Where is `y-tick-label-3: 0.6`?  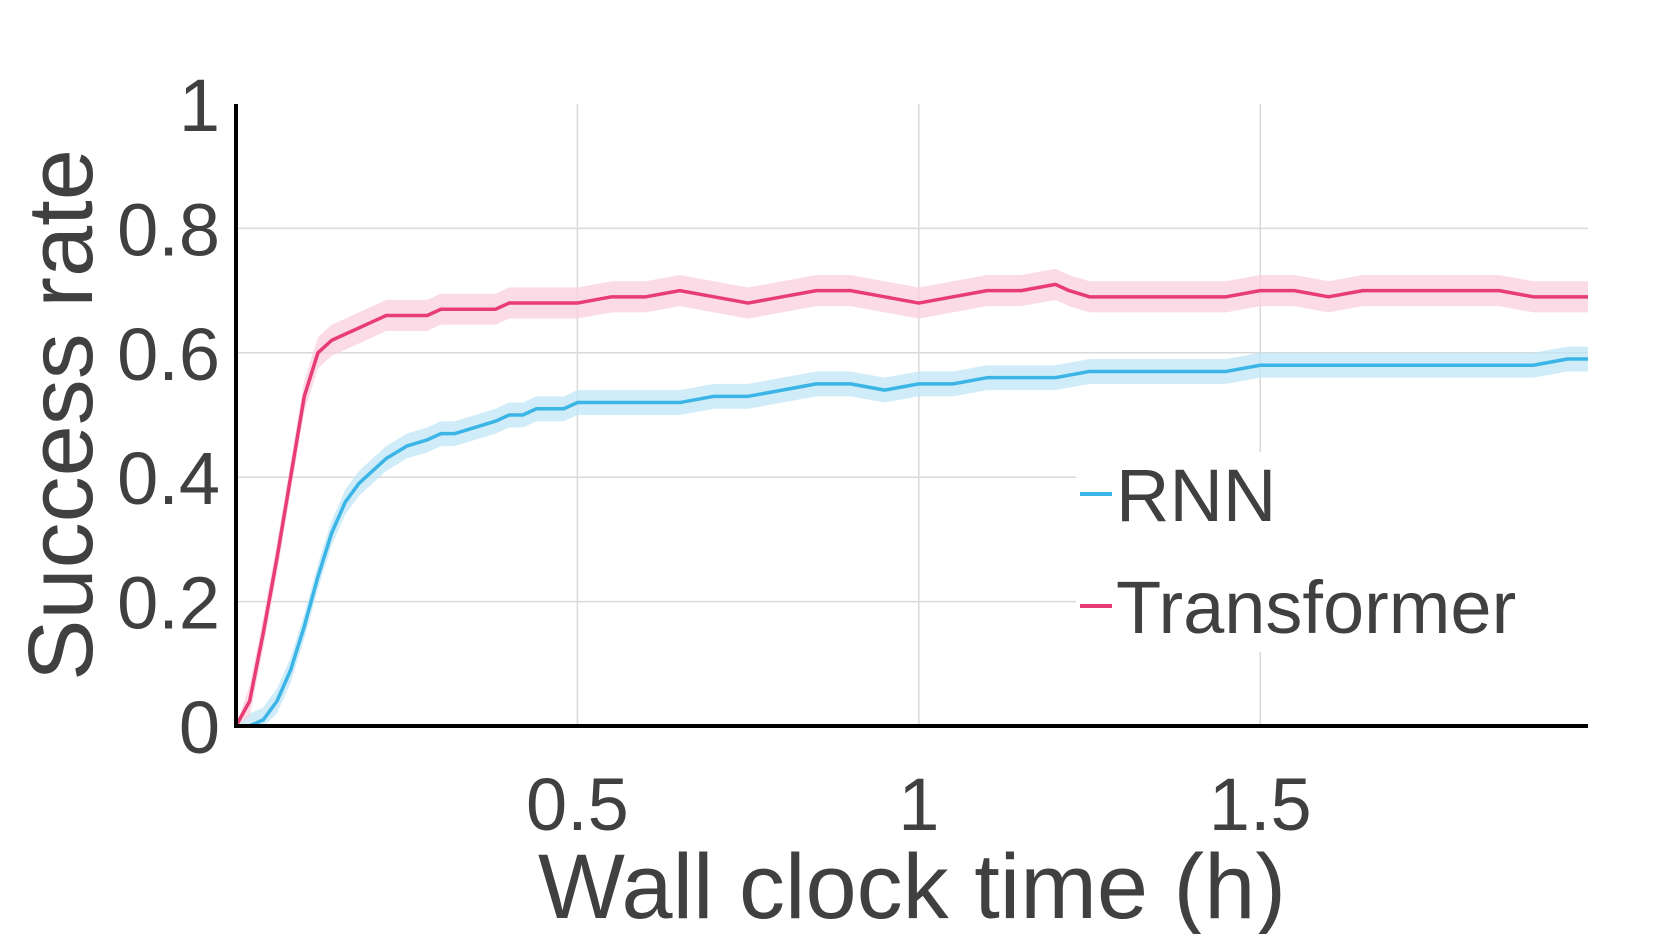
y-tick-label-3: 0.6 is located at coordinates (168, 354).